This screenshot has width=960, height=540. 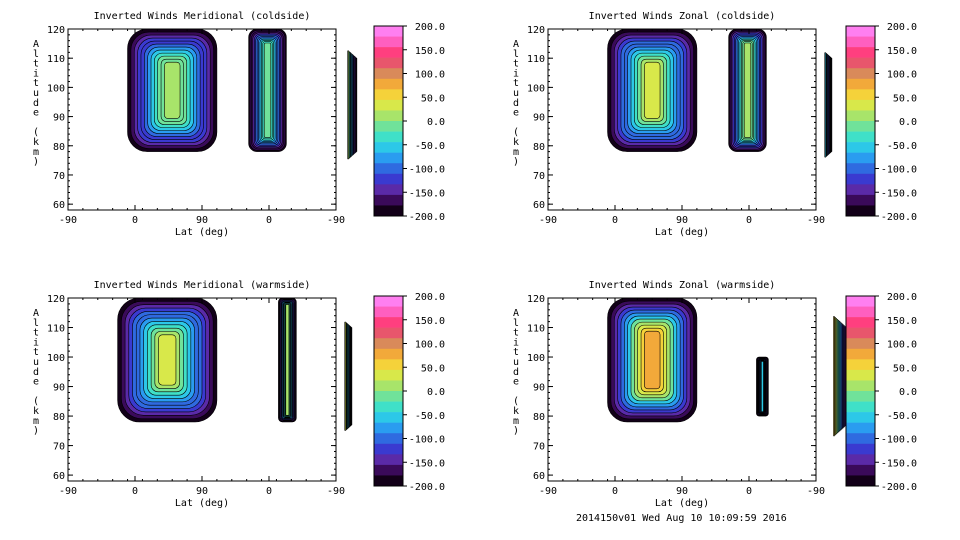 What do you see at coordinates (516, 44) in the screenshot?
I see `y-axis-label-char: A` at bounding box center [516, 44].